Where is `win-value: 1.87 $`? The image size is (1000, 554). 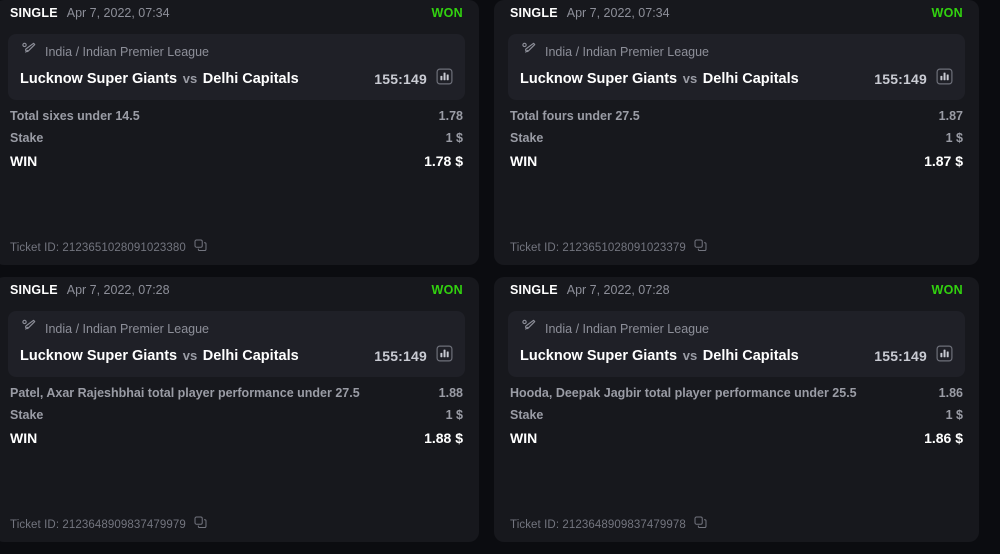 win-value: 1.87 $ is located at coordinates (943, 161).